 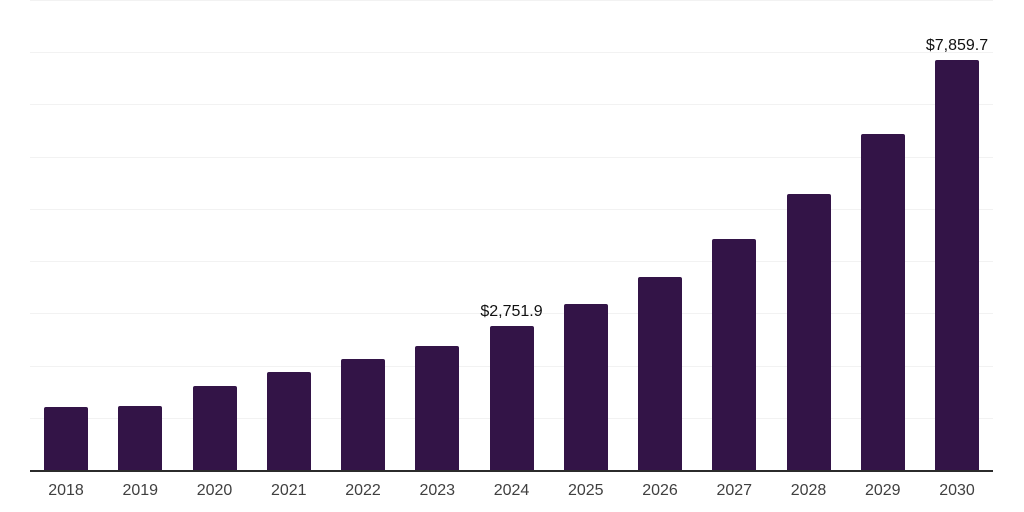 What do you see at coordinates (66, 490) in the screenshot?
I see `x-tick-2018: 2018` at bounding box center [66, 490].